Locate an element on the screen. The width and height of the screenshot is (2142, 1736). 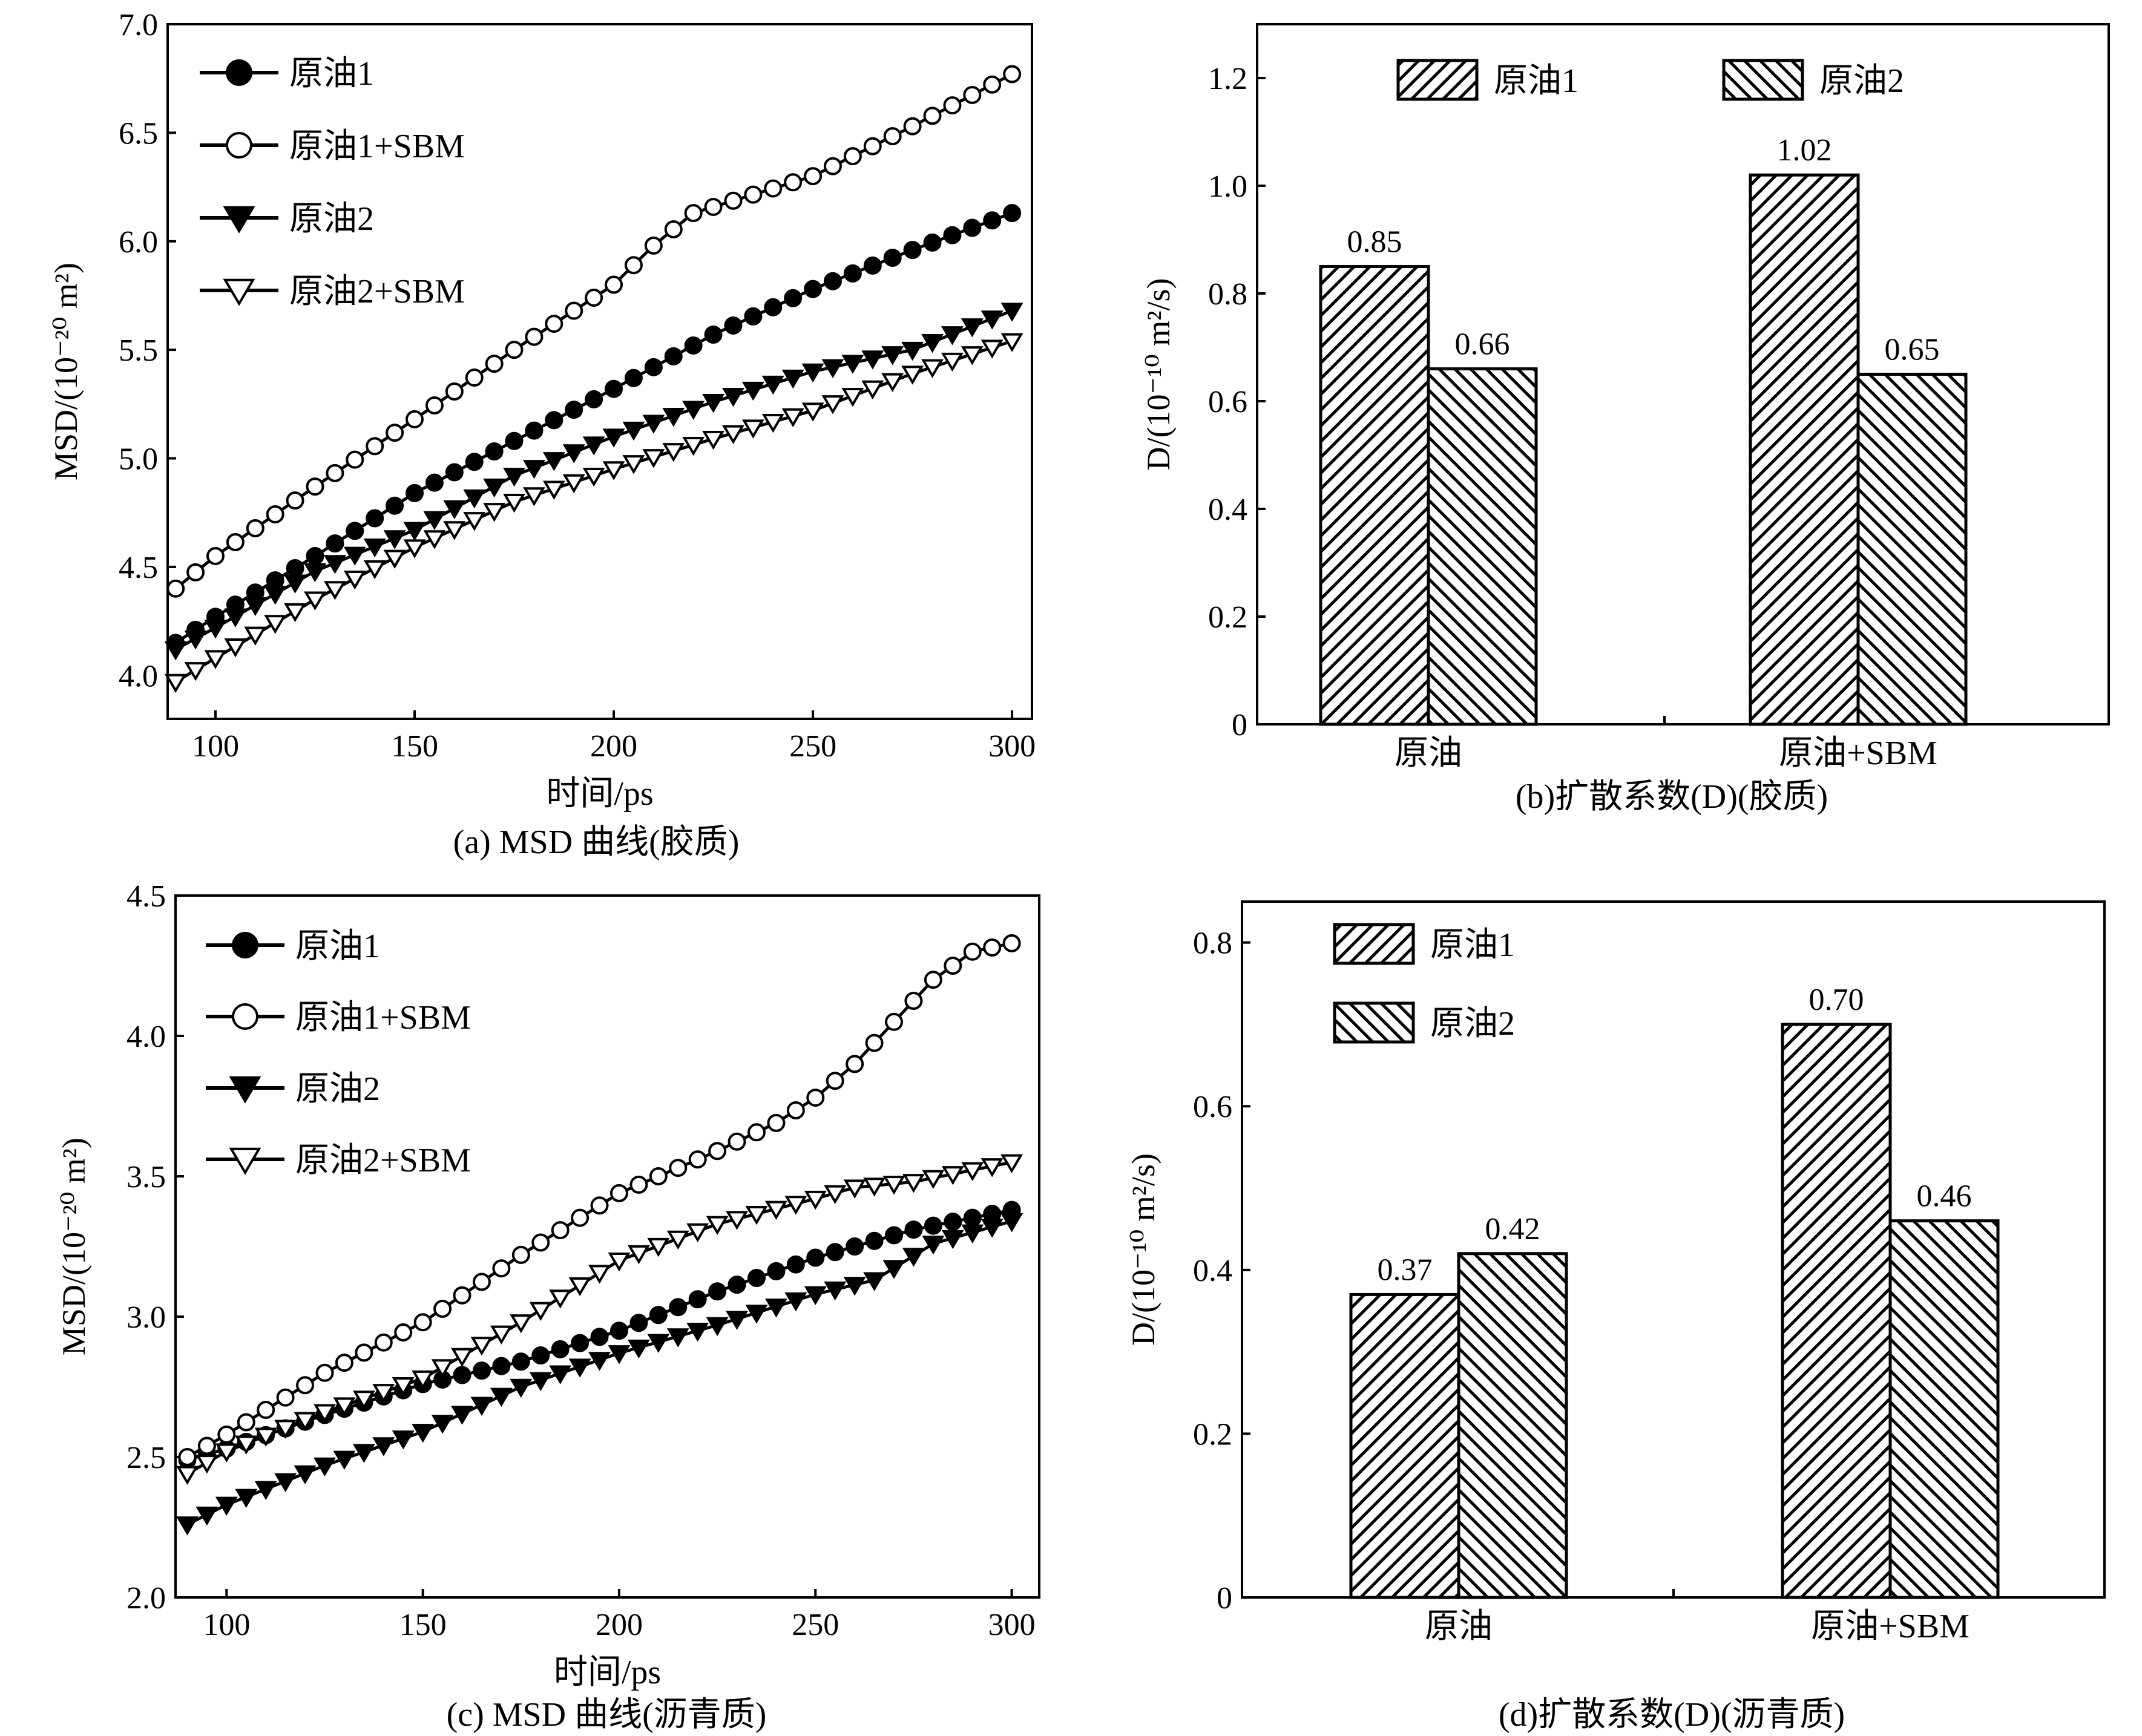
x-tick-label: 100 is located at coordinates (226, 1625).